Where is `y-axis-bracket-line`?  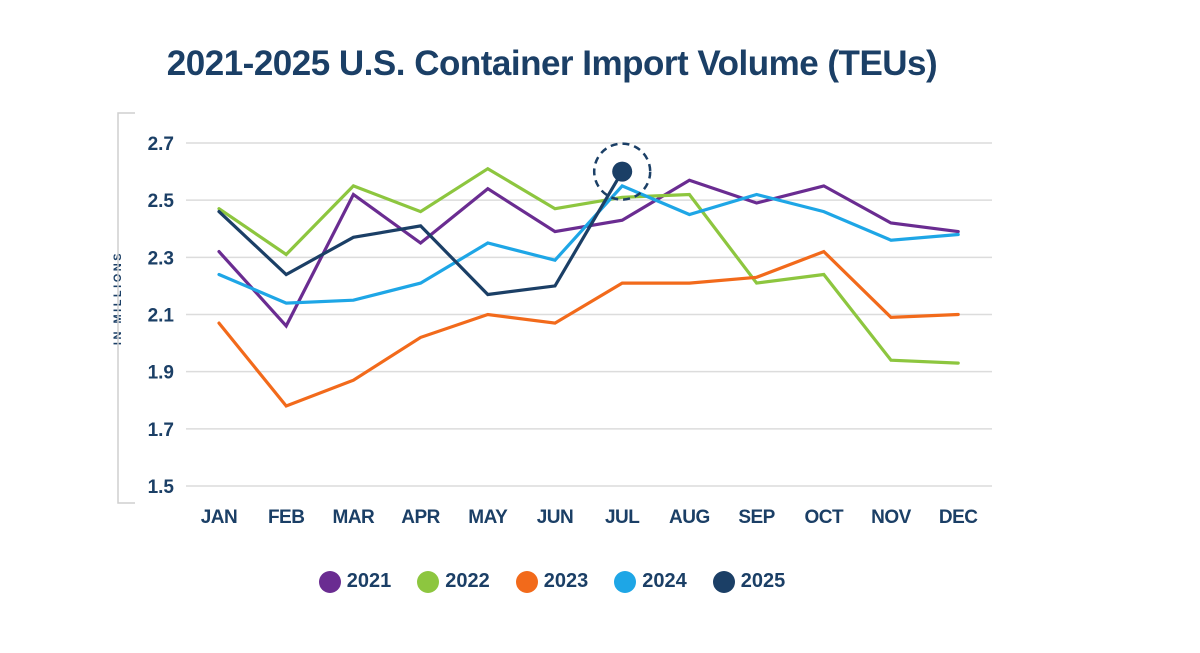 y-axis-bracket-line is located at coordinates (126, 308).